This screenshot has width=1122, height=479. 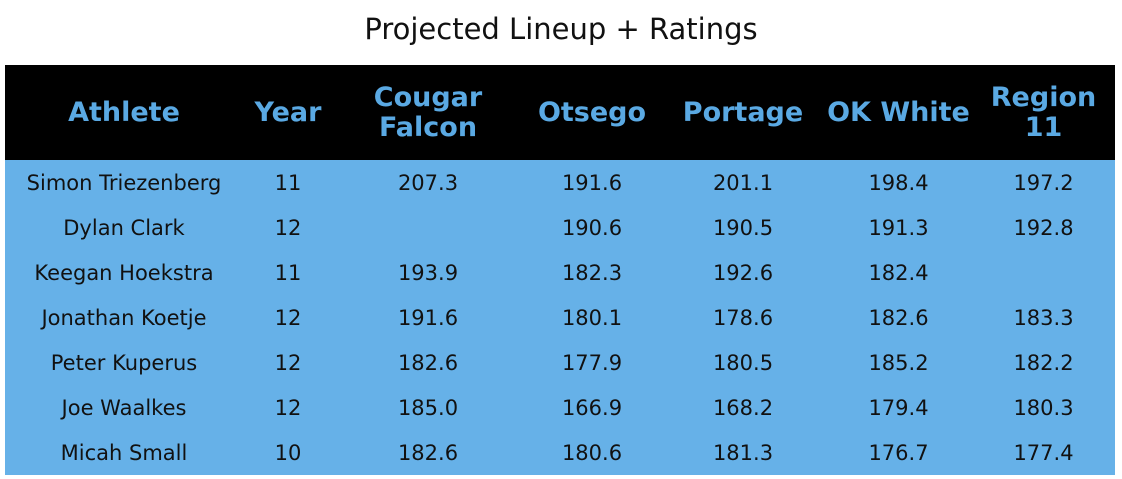 I want to click on cell-cougar-falcon: 193.9, so click(x=428, y=272).